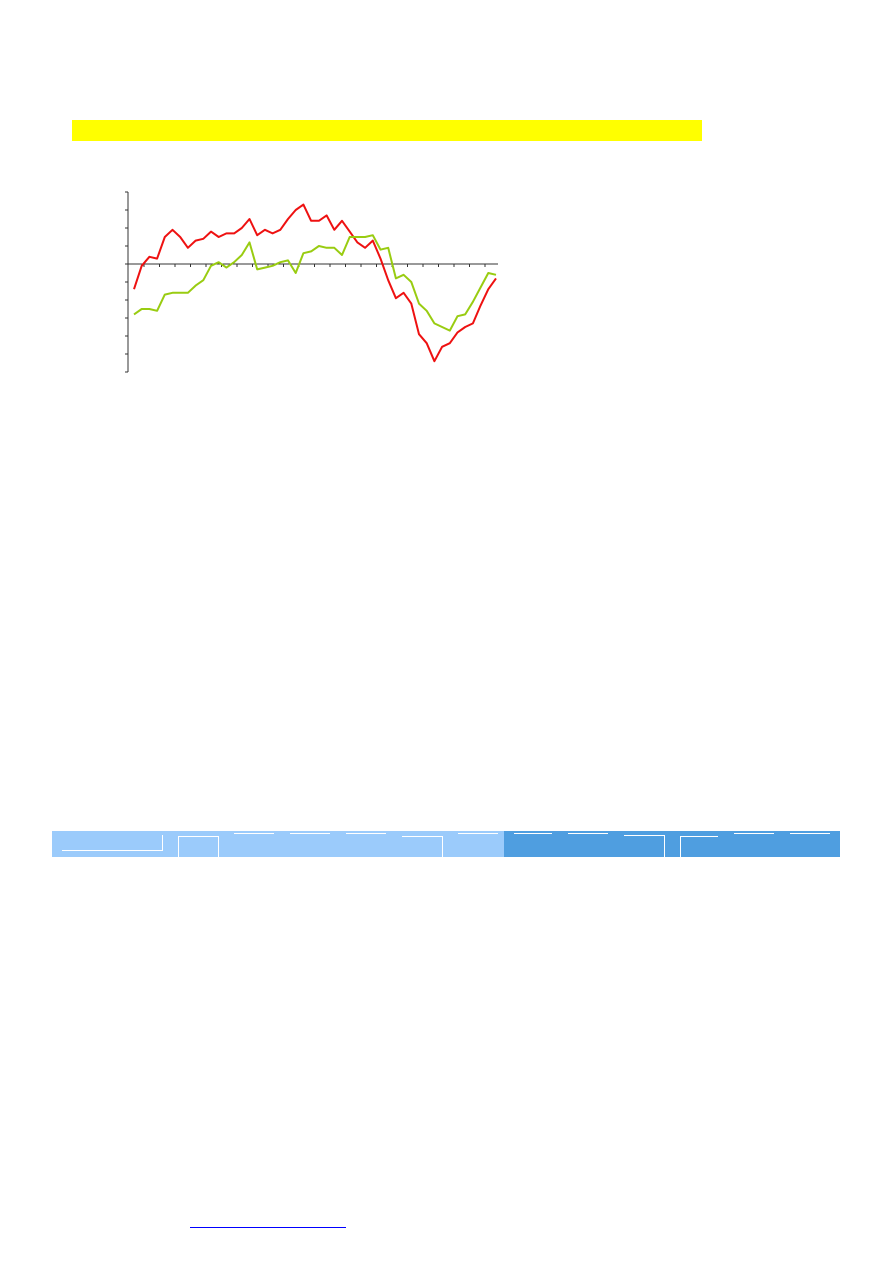 This screenshot has height=1263, width=893. What do you see at coordinates (268, 1221) in the screenshot?
I see `footer-link` at bounding box center [268, 1221].